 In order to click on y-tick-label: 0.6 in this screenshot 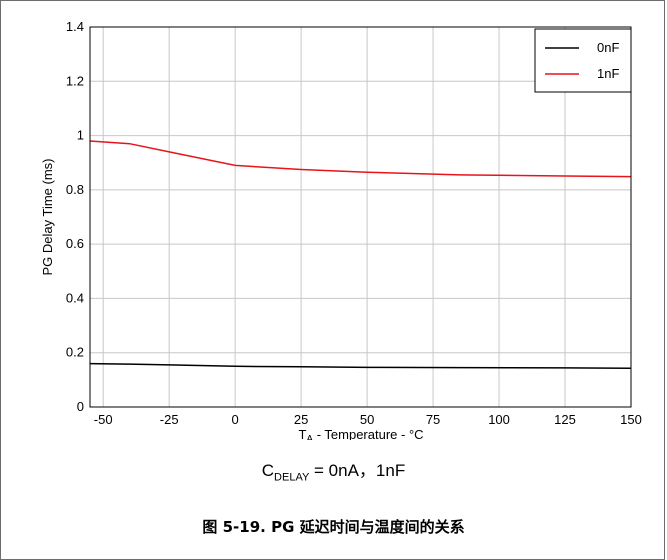, I will do `click(75, 243)`.